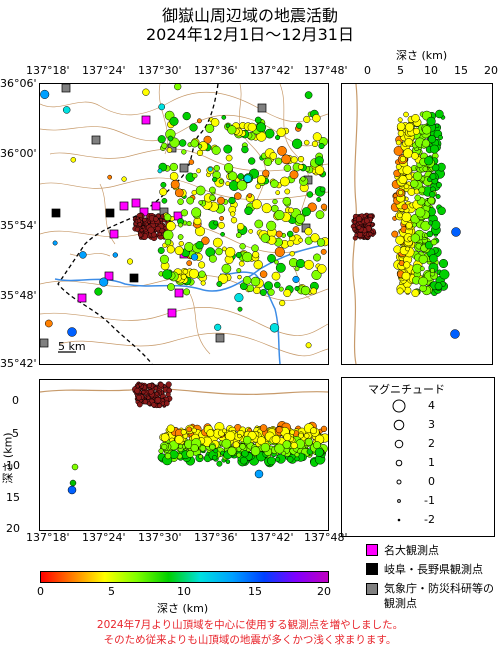 The image size is (500, 648). Describe the element at coordinates (216, 537) in the screenshot. I see `lon-tick-bottom: 137°36'` at that location.